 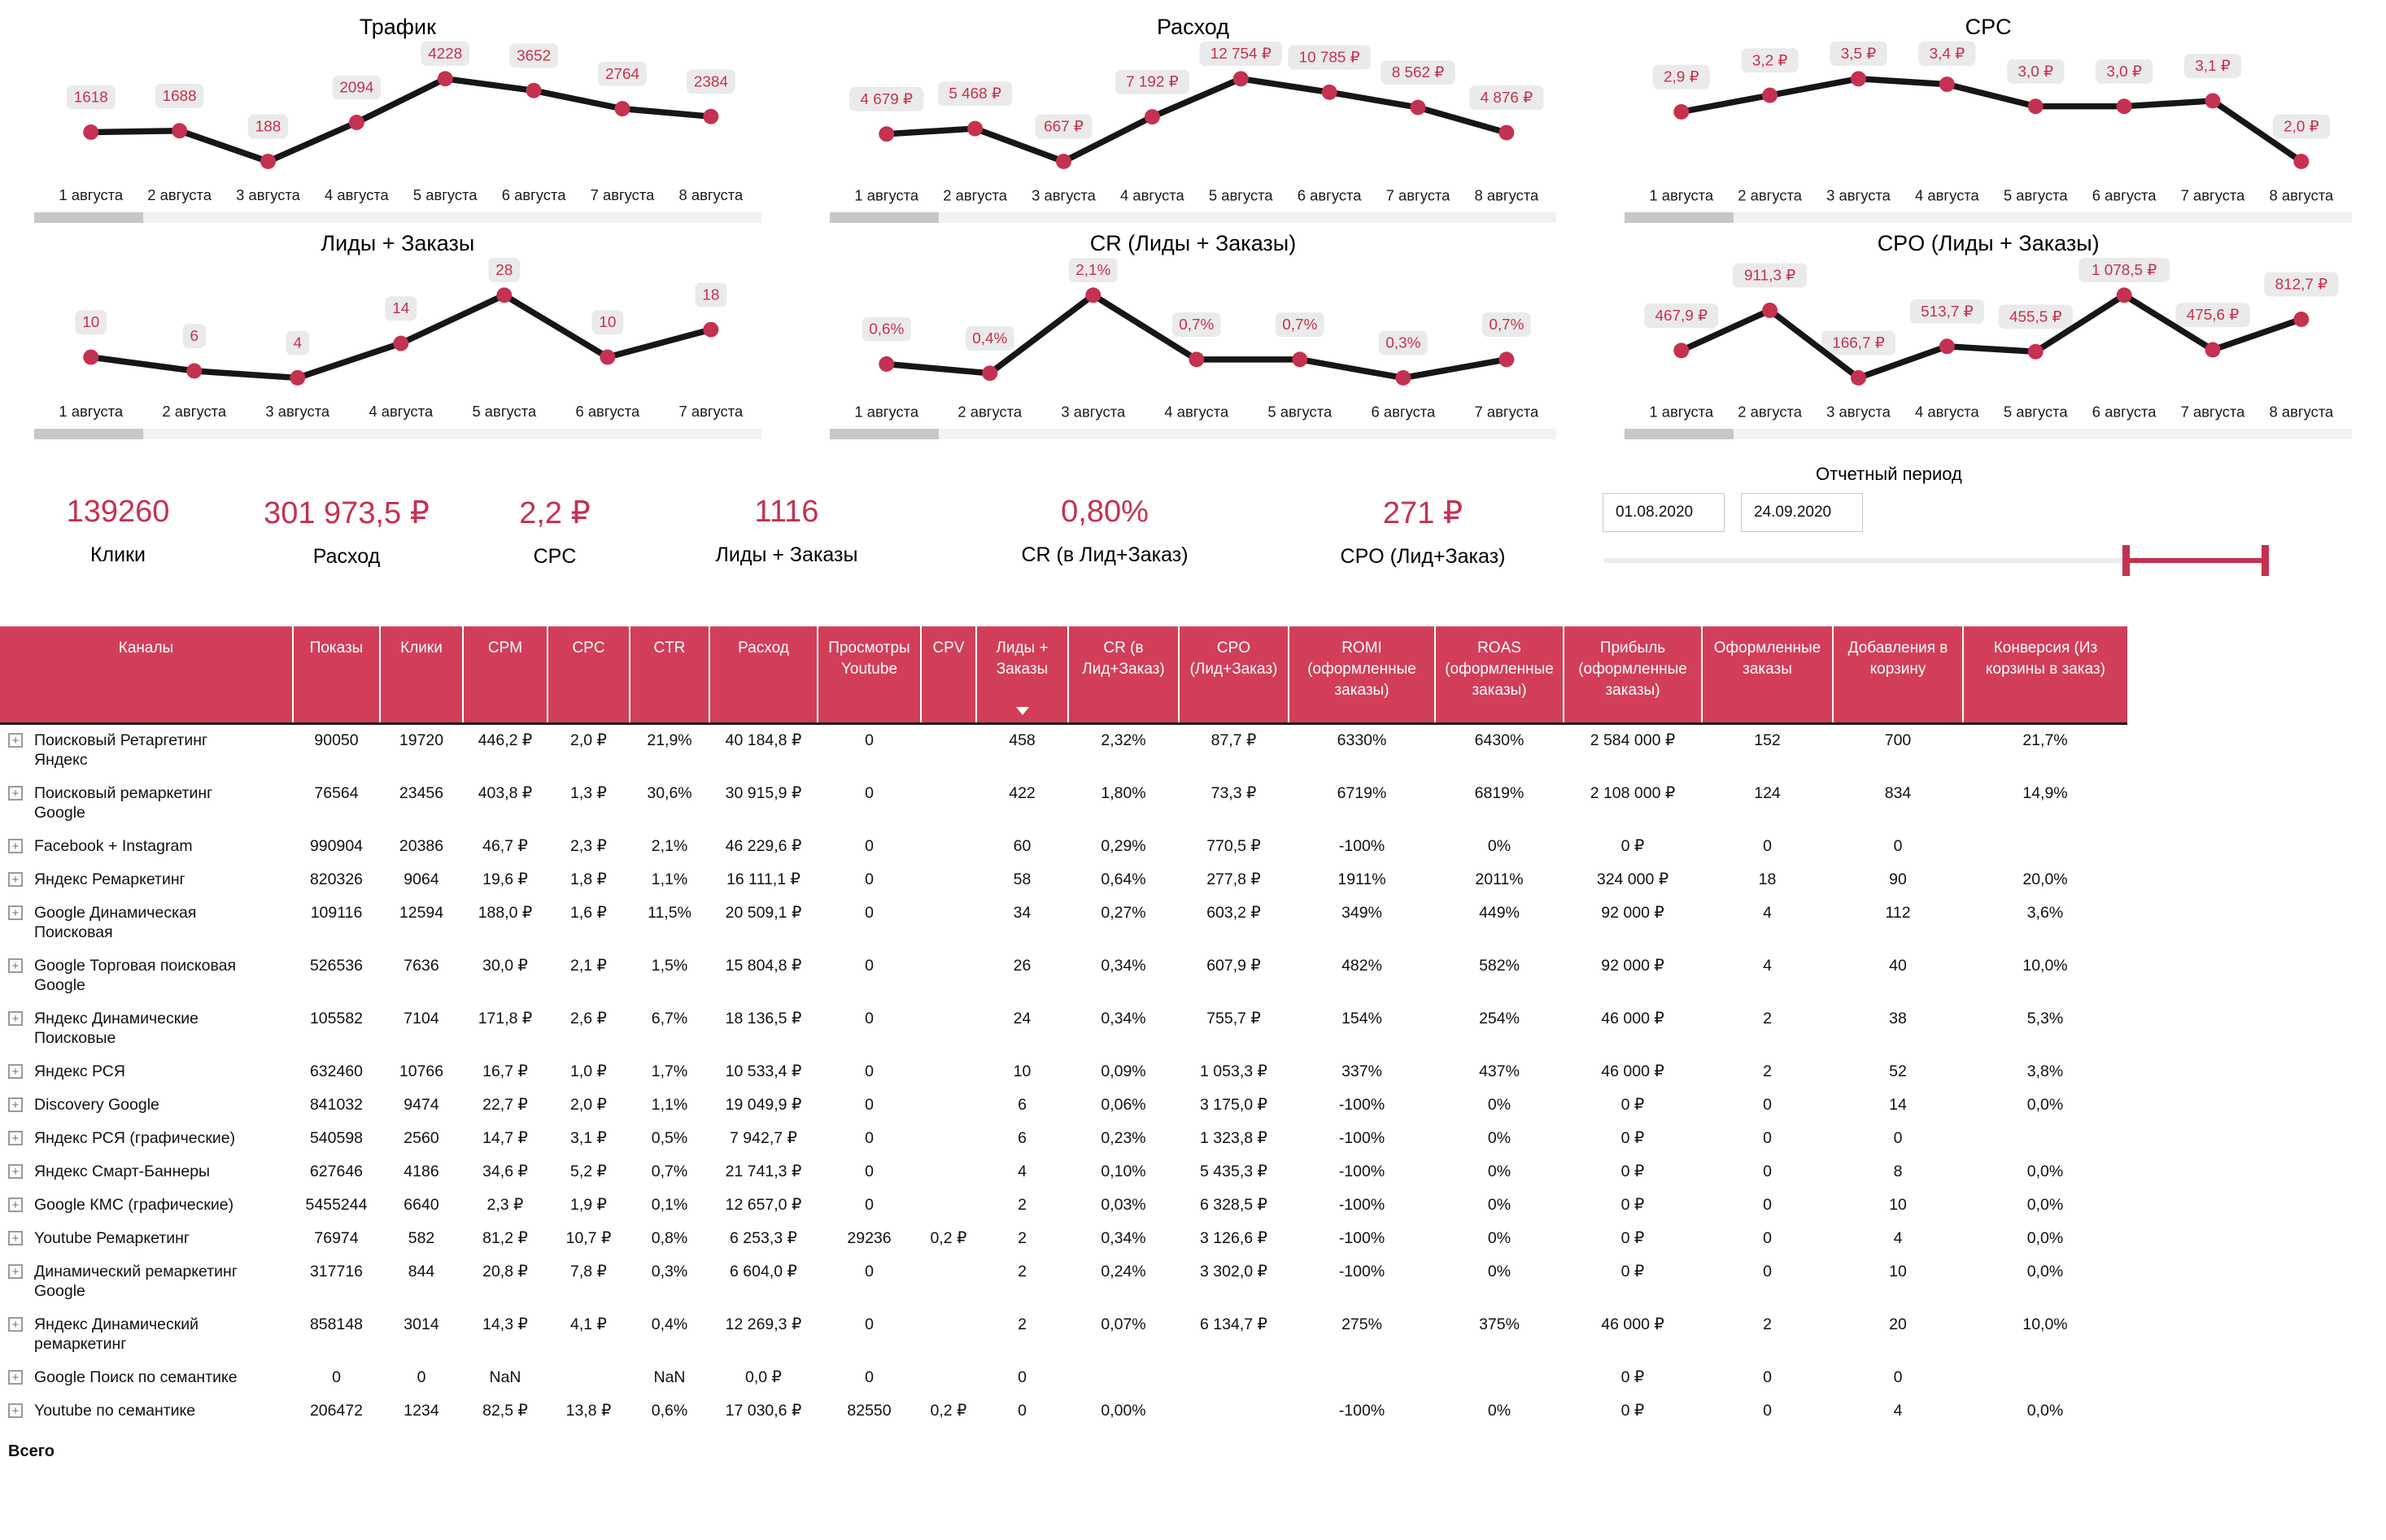 What do you see at coordinates (336, 676) in the screenshot?
I see `column-header-1: Показы` at bounding box center [336, 676].